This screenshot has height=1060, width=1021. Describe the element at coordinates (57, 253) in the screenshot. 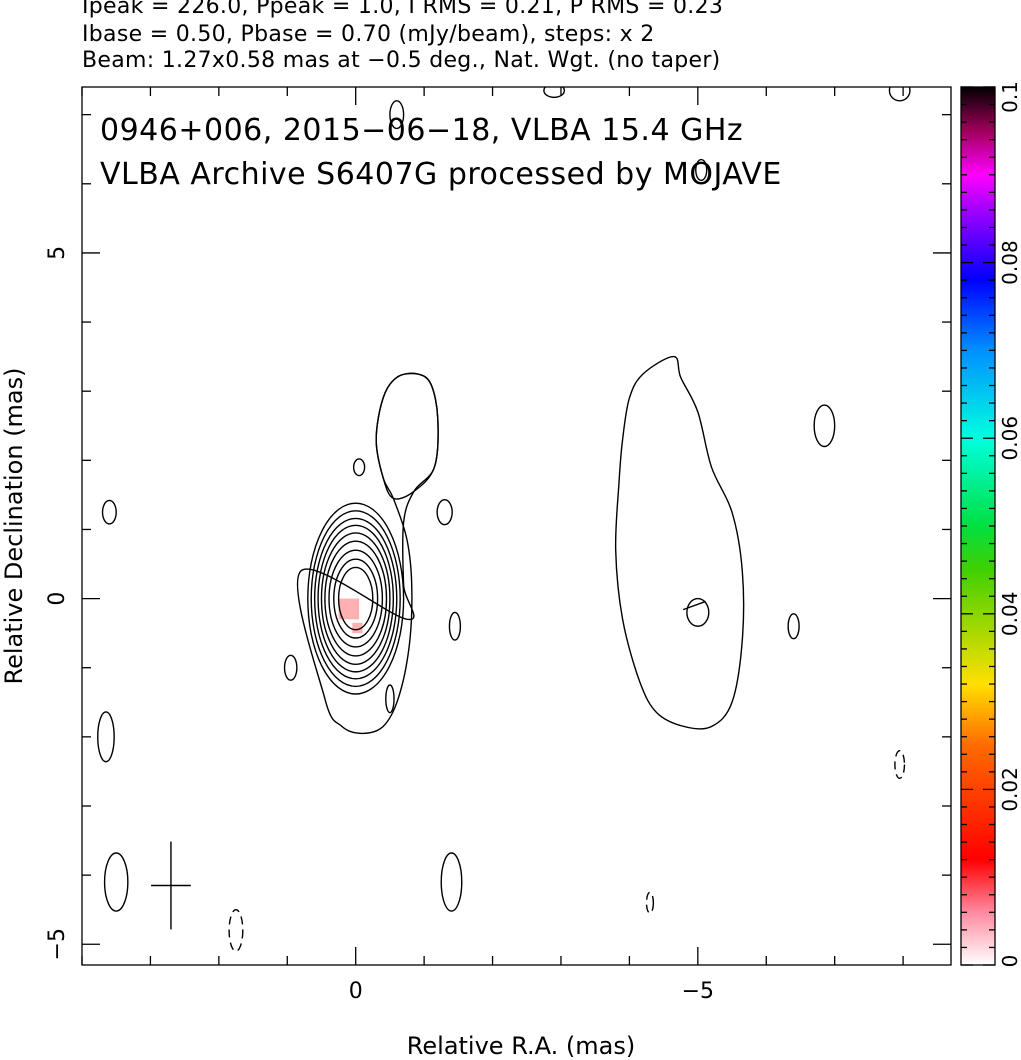

I see `y-tick-label: 5` at that location.